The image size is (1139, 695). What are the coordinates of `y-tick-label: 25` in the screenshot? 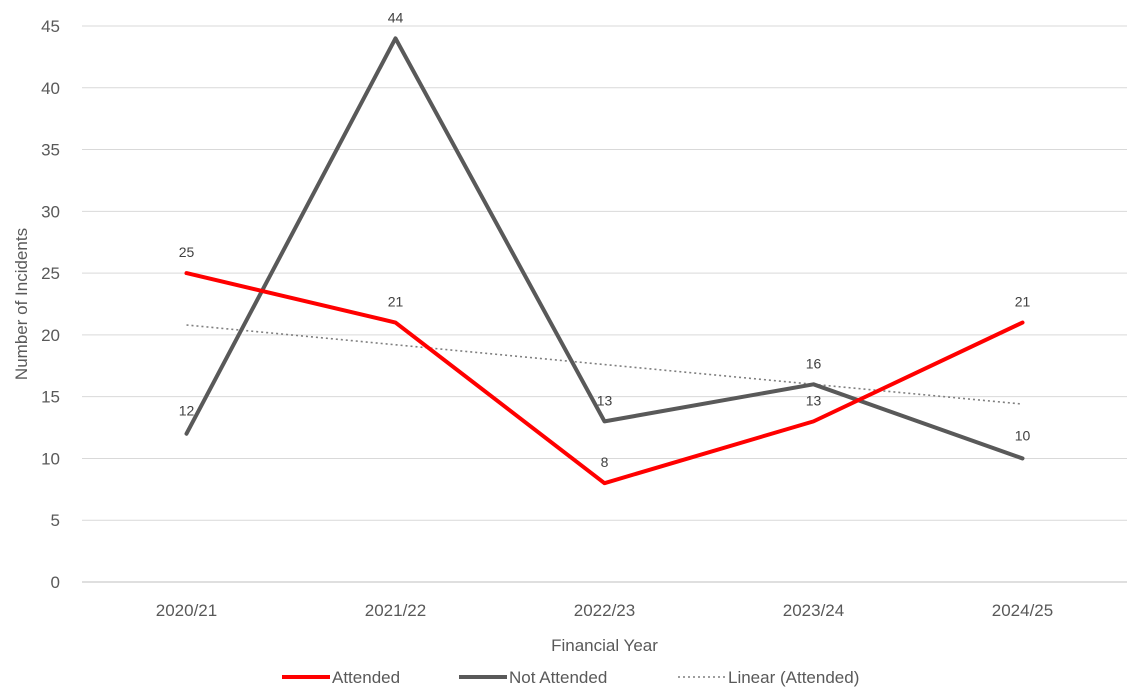 It's located at (50, 273).